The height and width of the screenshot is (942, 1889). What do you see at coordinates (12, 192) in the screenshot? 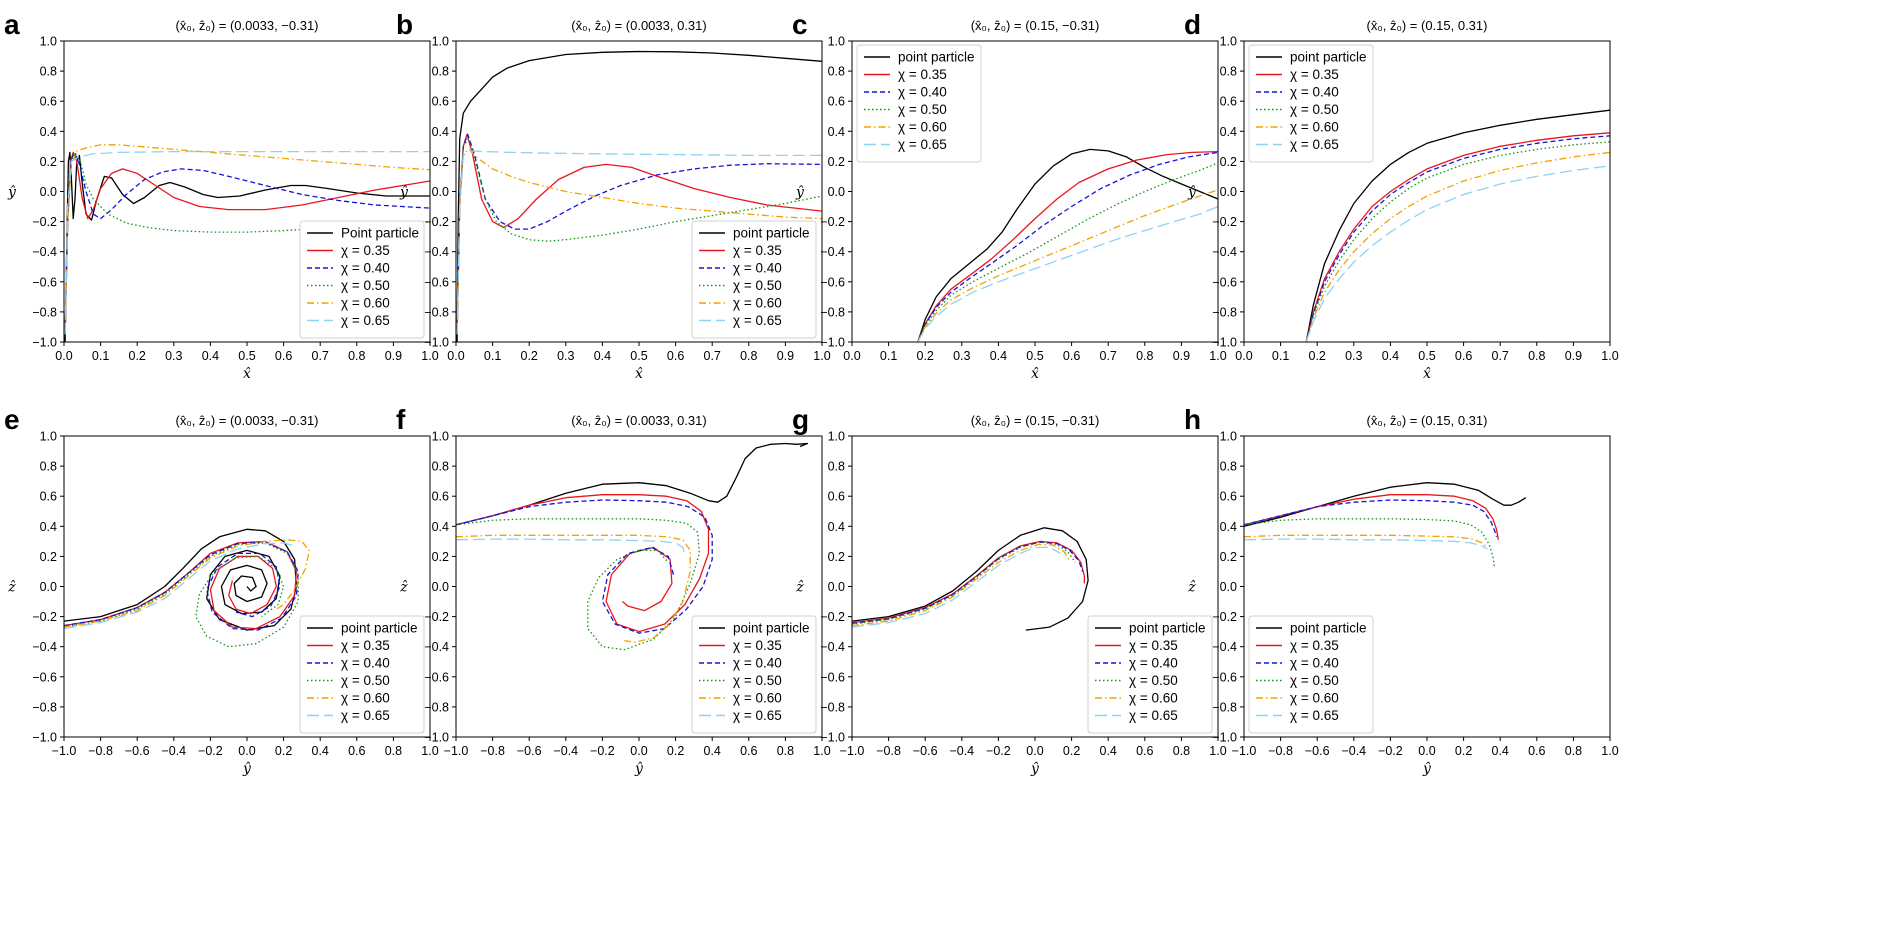
I see `y-axis-label: ŷ` at bounding box center [12, 192].